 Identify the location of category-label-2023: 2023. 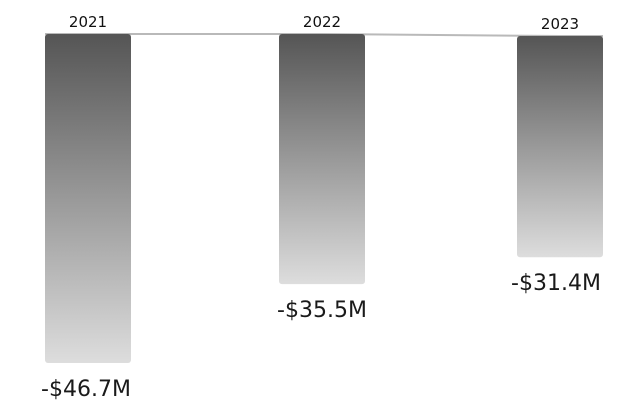
(560, 24).